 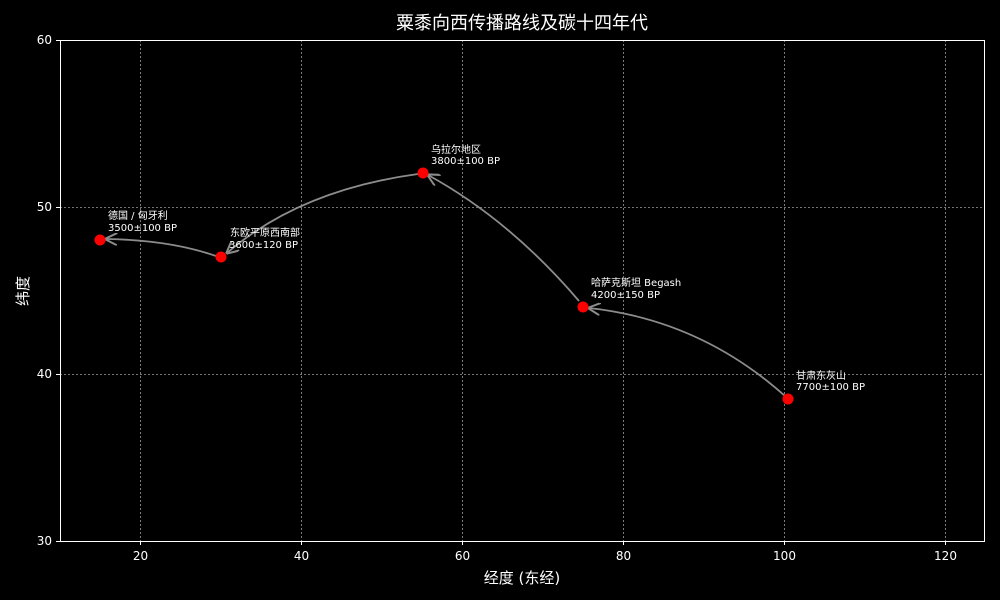 What do you see at coordinates (465, 161) in the screenshot?
I see `annotation-date: 3800±100 BP` at bounding box center [465, 161].